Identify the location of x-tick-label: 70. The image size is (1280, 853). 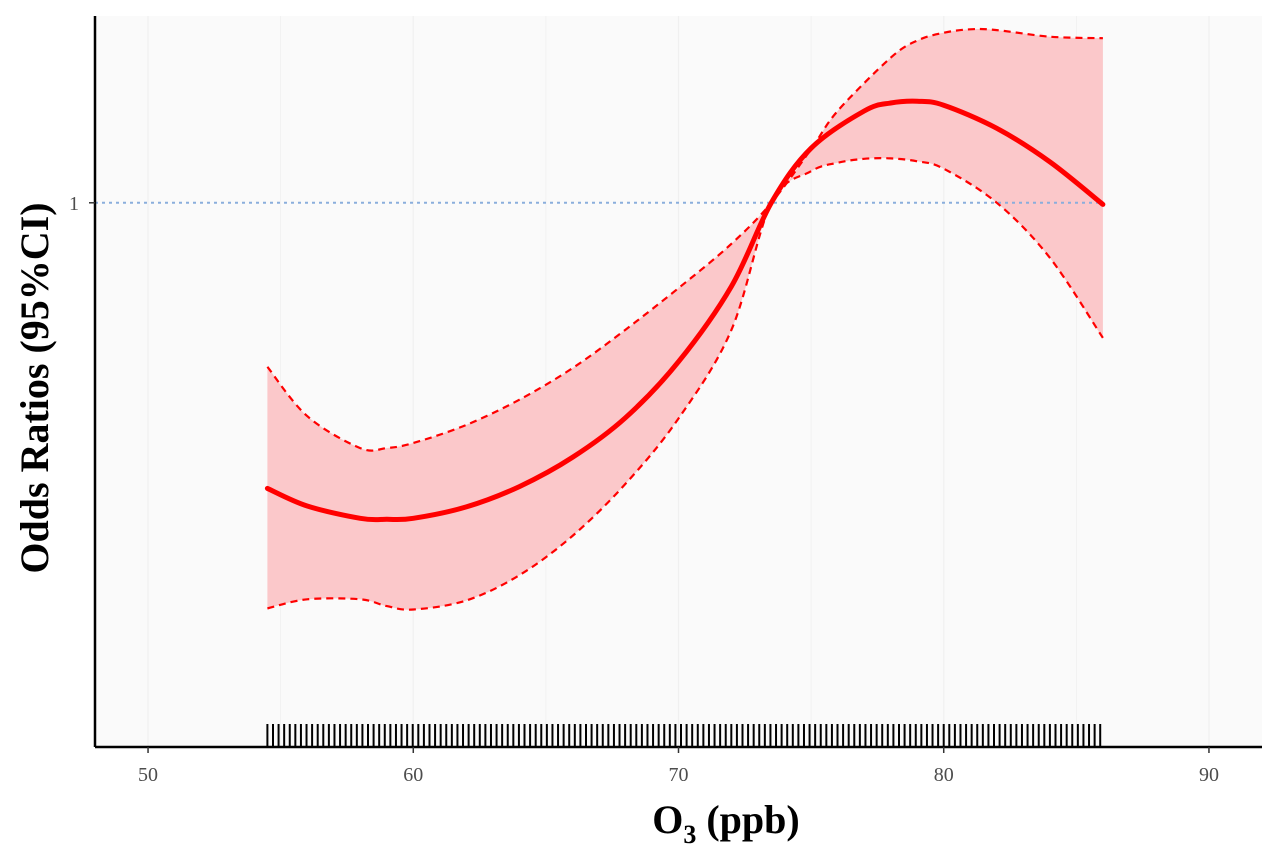
(679, 775).